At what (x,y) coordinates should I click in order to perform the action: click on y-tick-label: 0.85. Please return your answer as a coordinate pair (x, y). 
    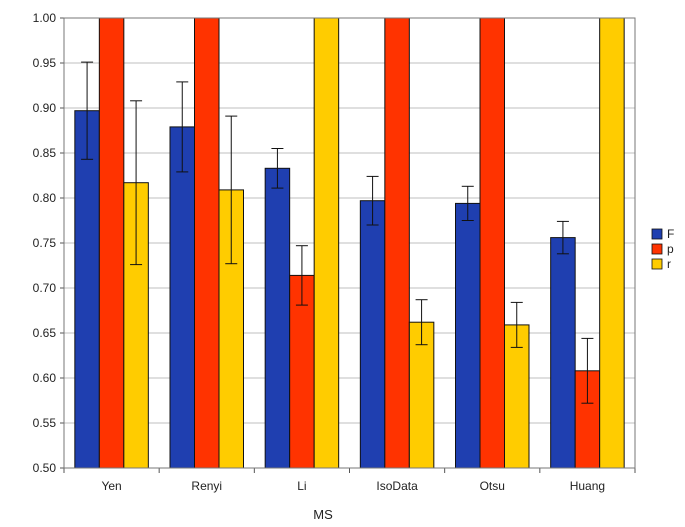
    Looking at the image, I should click on (45, 153).